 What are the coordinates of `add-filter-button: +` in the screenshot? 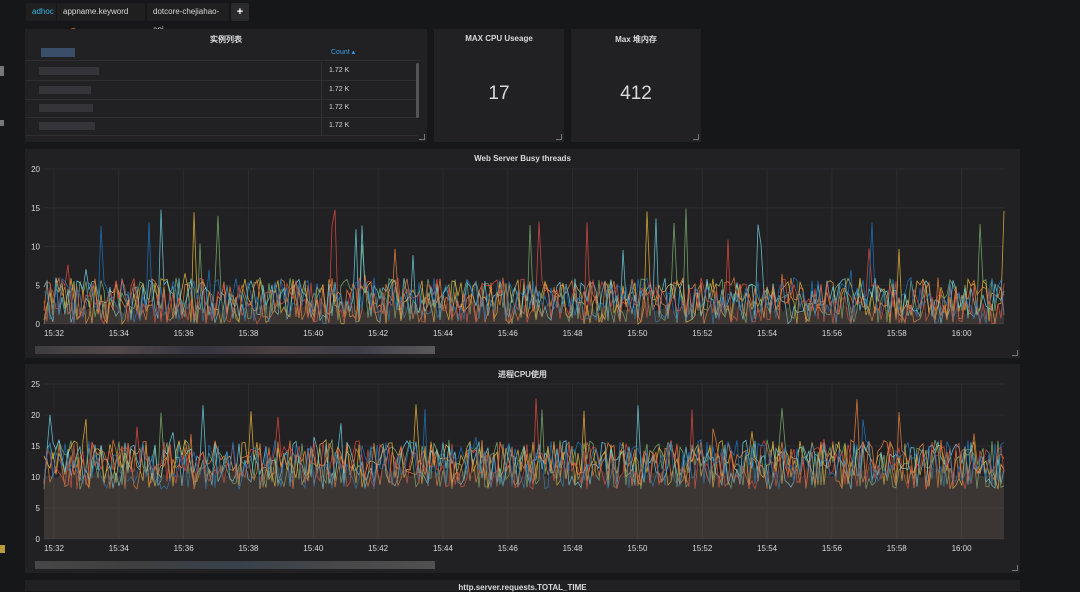 It's located at (240, 12).